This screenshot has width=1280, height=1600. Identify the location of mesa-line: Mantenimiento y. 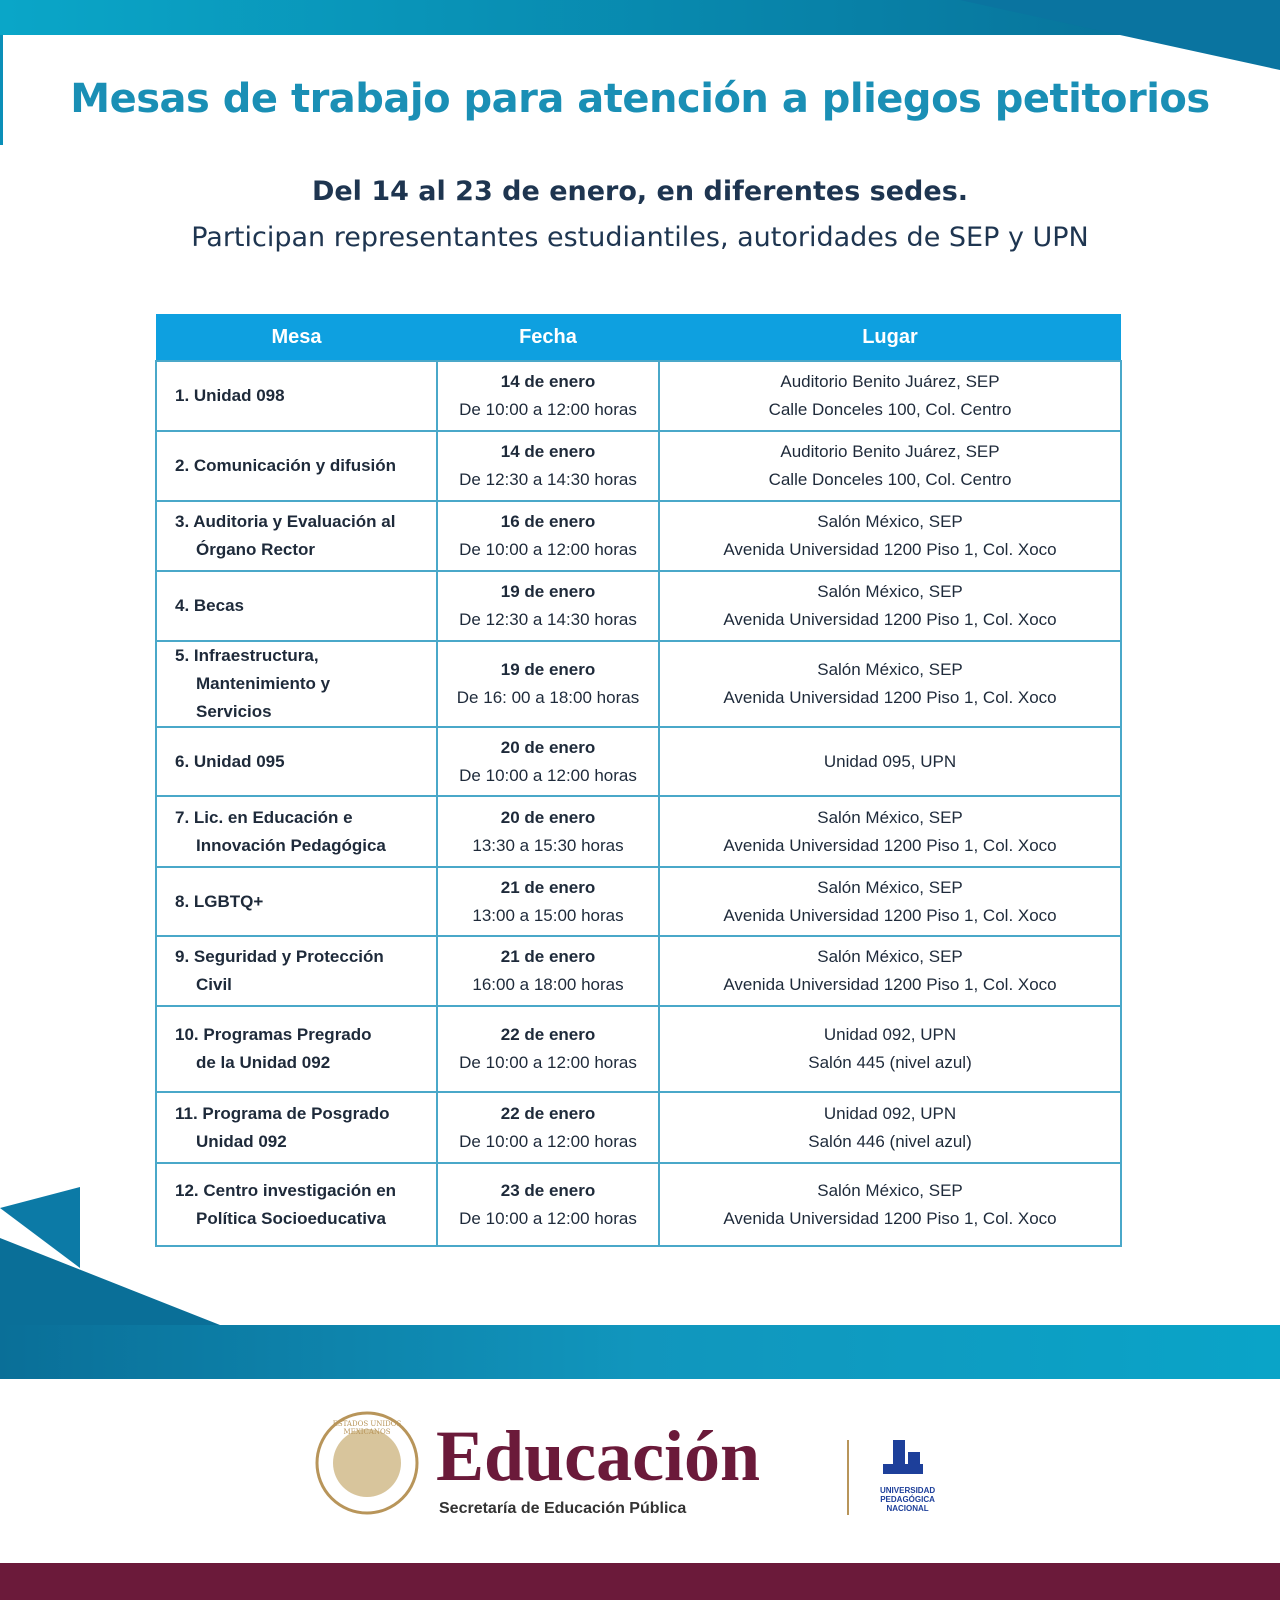
(263, 683).